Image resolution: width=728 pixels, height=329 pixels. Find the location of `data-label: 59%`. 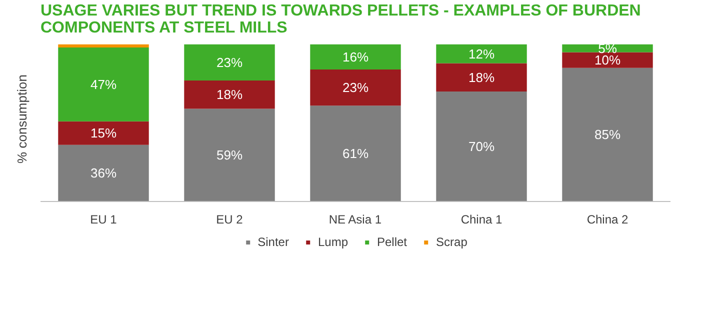

data-label: 59% is located at coordinates (229, 155).